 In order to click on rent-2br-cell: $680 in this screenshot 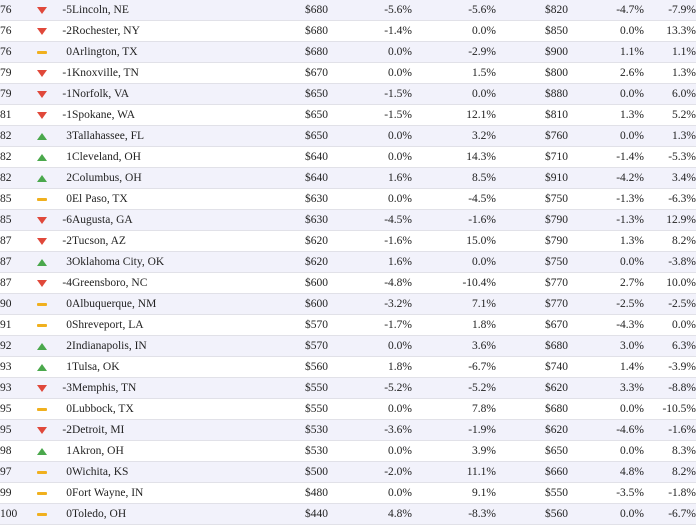, I will do `click(532, 409)`.